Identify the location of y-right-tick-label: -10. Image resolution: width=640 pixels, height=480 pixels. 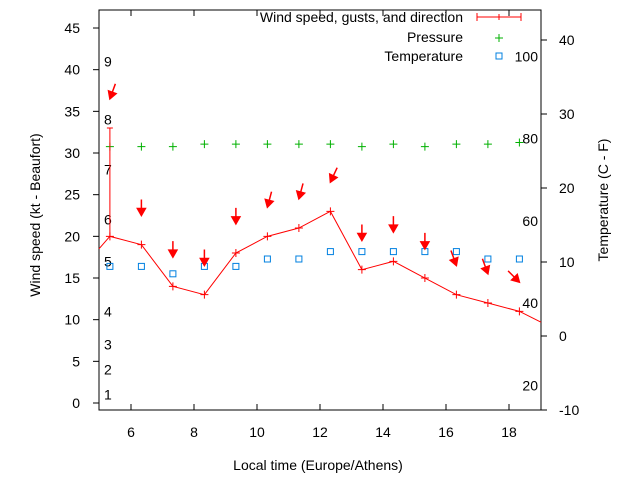
(569, 410).